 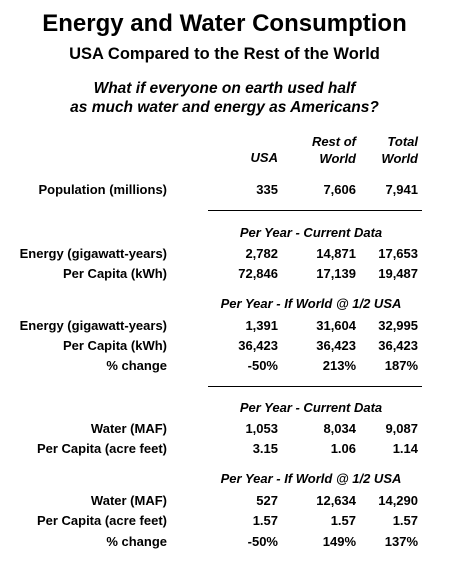 What do you see at coordinates (336, 500) in the screenshot?
I see `cell-rest: 12,634` at bounding box center [336, 500].